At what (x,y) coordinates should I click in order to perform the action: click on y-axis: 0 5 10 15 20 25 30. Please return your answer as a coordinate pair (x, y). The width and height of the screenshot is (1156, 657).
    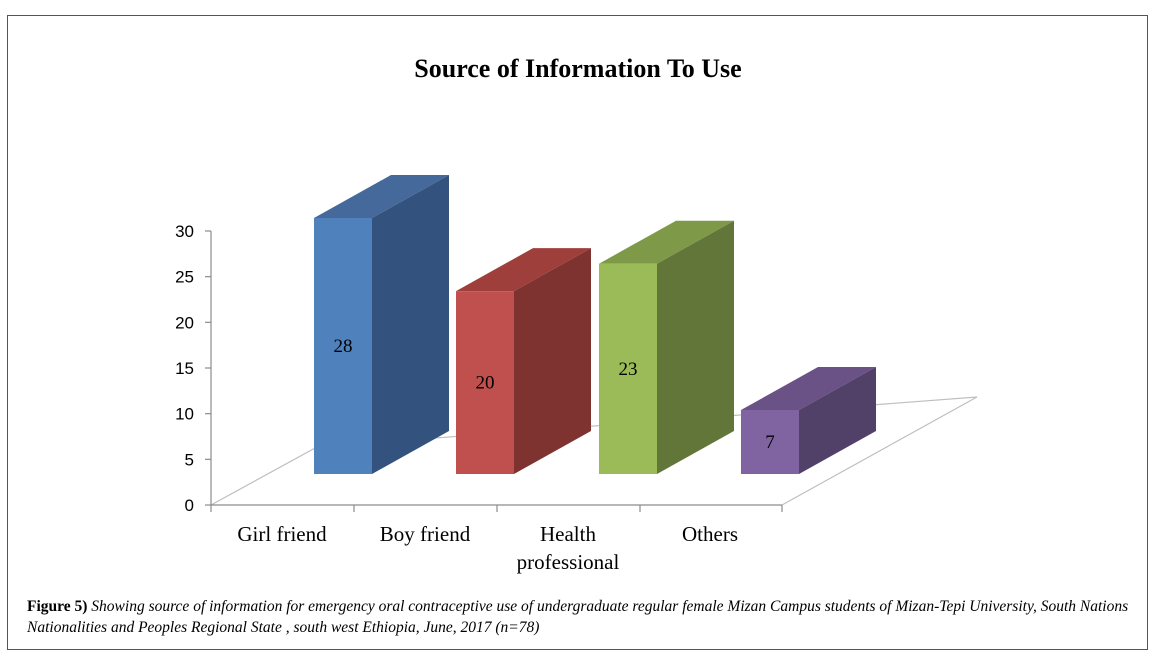
    Looking at the image, I should click on (193, 368).